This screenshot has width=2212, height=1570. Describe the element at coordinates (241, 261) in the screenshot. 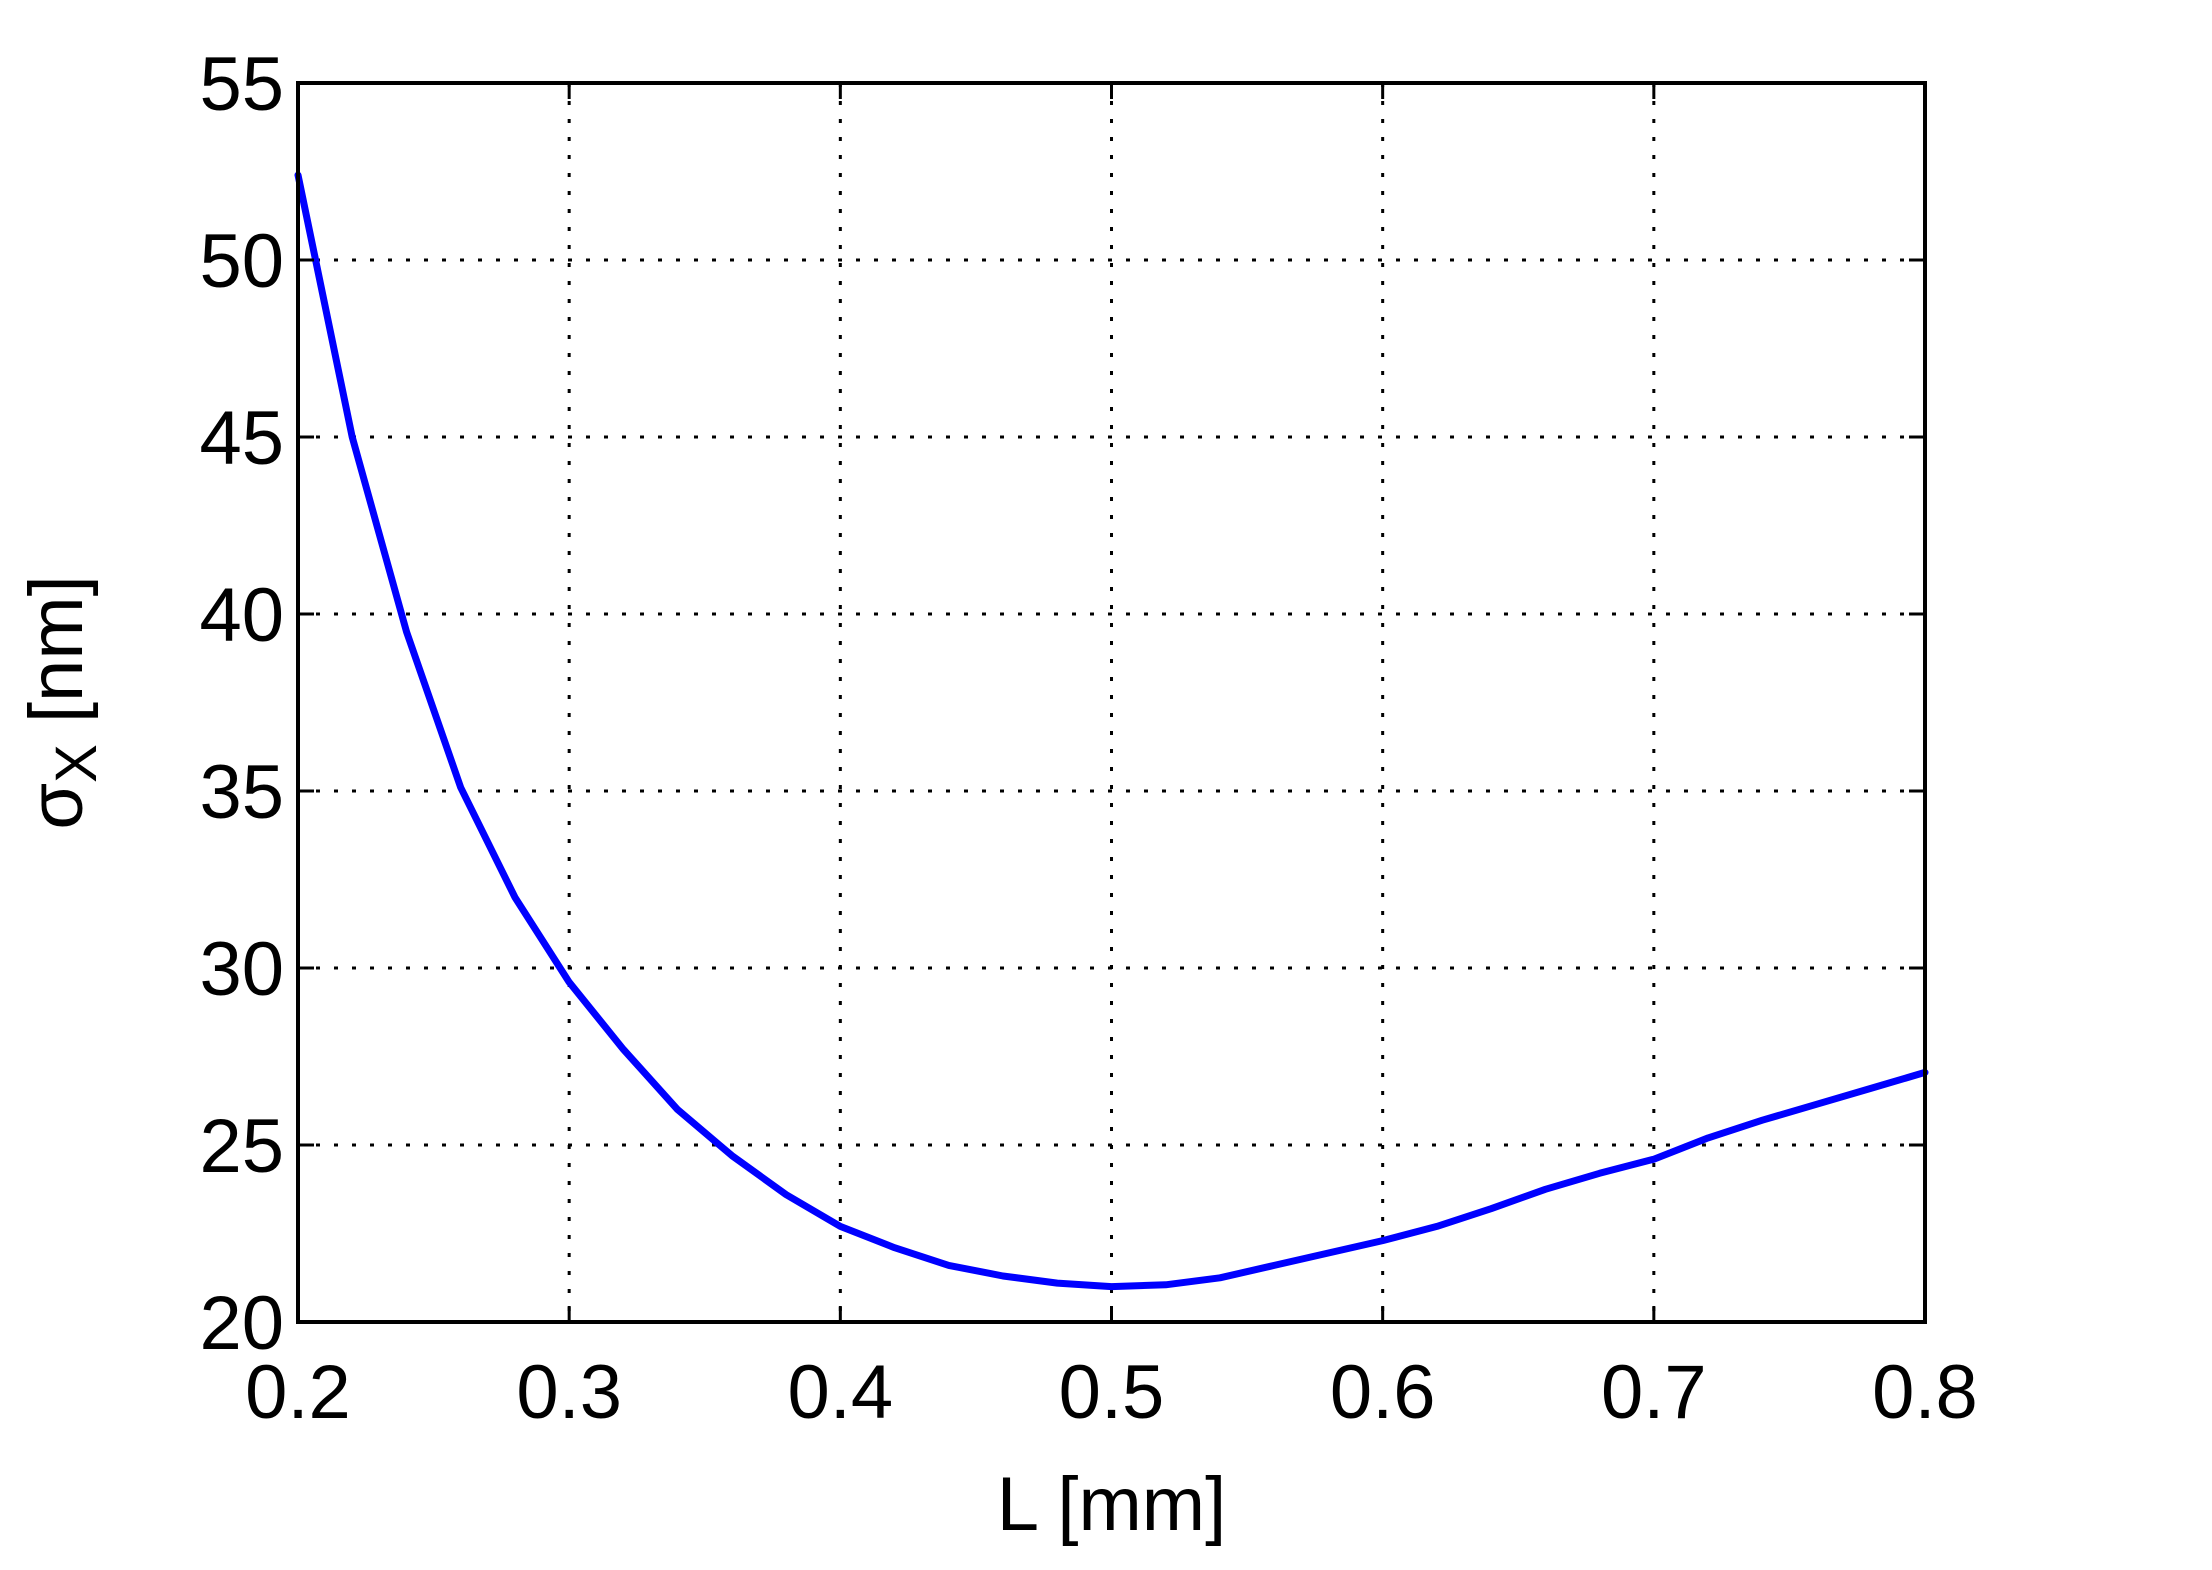

I see `y-tick-label: 50` at that location.